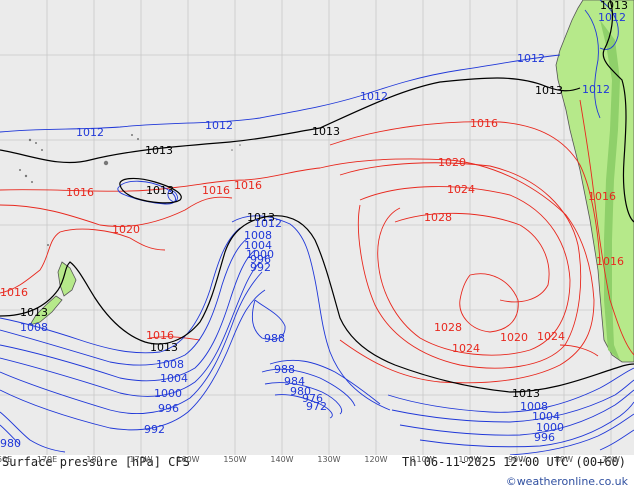 Image resolution: width=634 pixels, height=490 pixels. Describe the element at coordinates (470, 459) in the screenshot. I see `longitude-label: 100W` at that location.